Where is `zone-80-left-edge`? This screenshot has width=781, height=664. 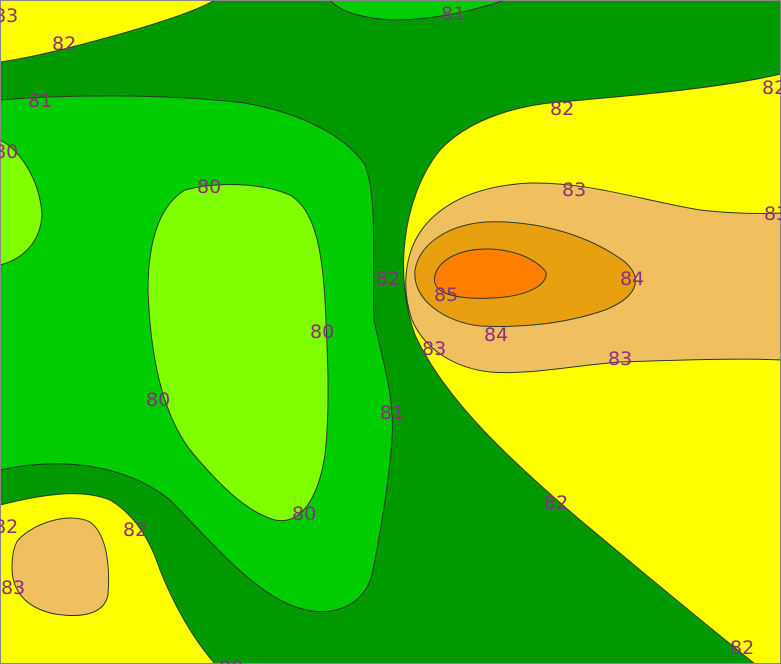 zone-80-left-edge is located at coordinates (21, 202).